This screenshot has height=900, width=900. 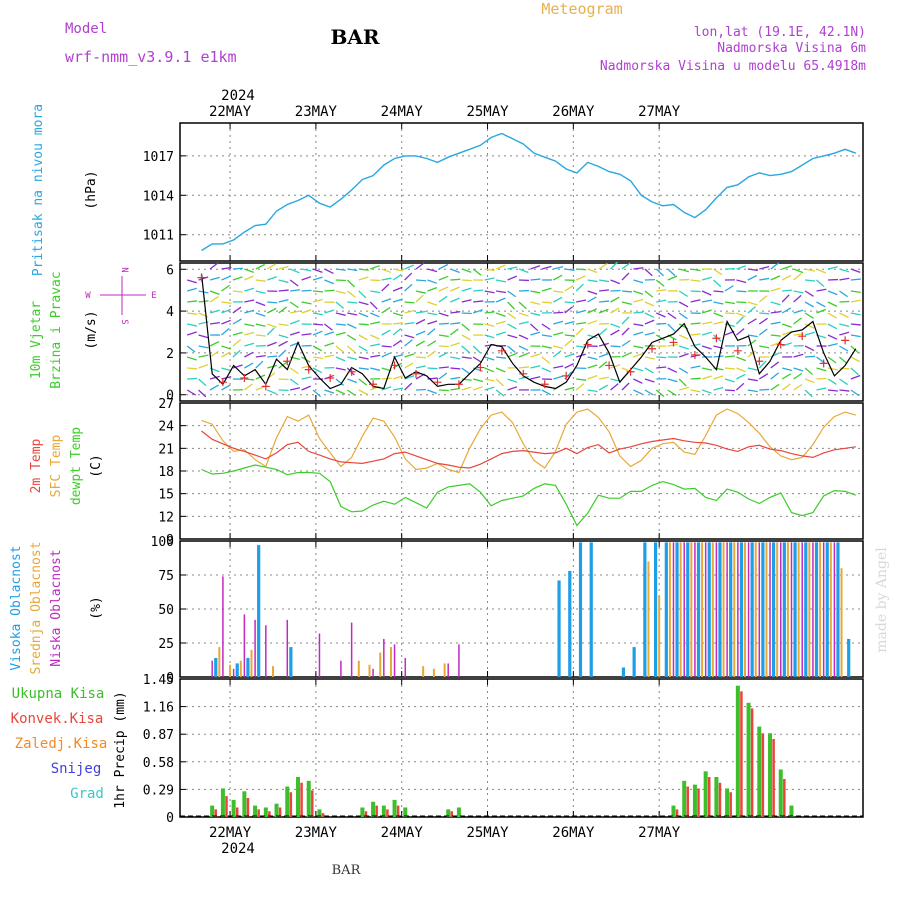 I want to click on day-label-bottom: 24MAY, so click(x=402, y=833).